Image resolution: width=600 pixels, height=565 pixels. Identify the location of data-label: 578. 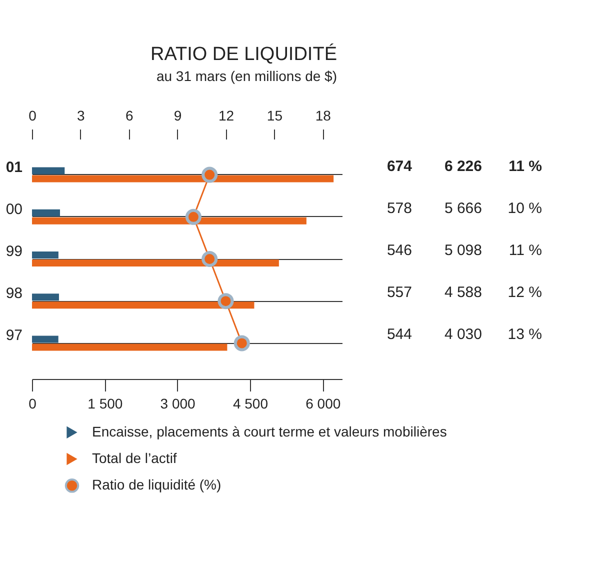
(399, 208).